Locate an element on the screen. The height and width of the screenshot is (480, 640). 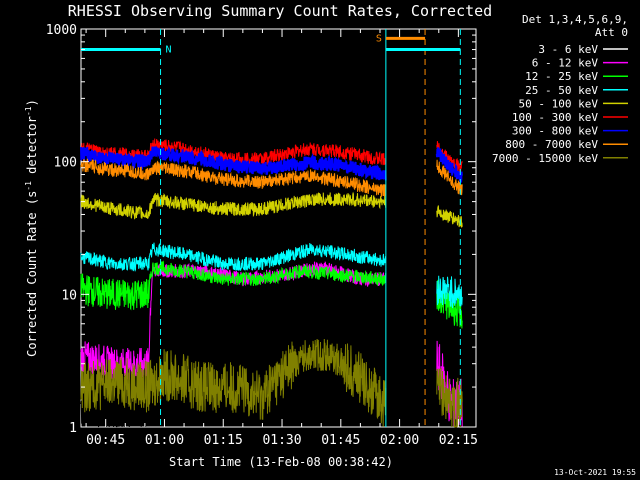
y-axis-label-sup1: -1 is located at coordinates (28, 186).